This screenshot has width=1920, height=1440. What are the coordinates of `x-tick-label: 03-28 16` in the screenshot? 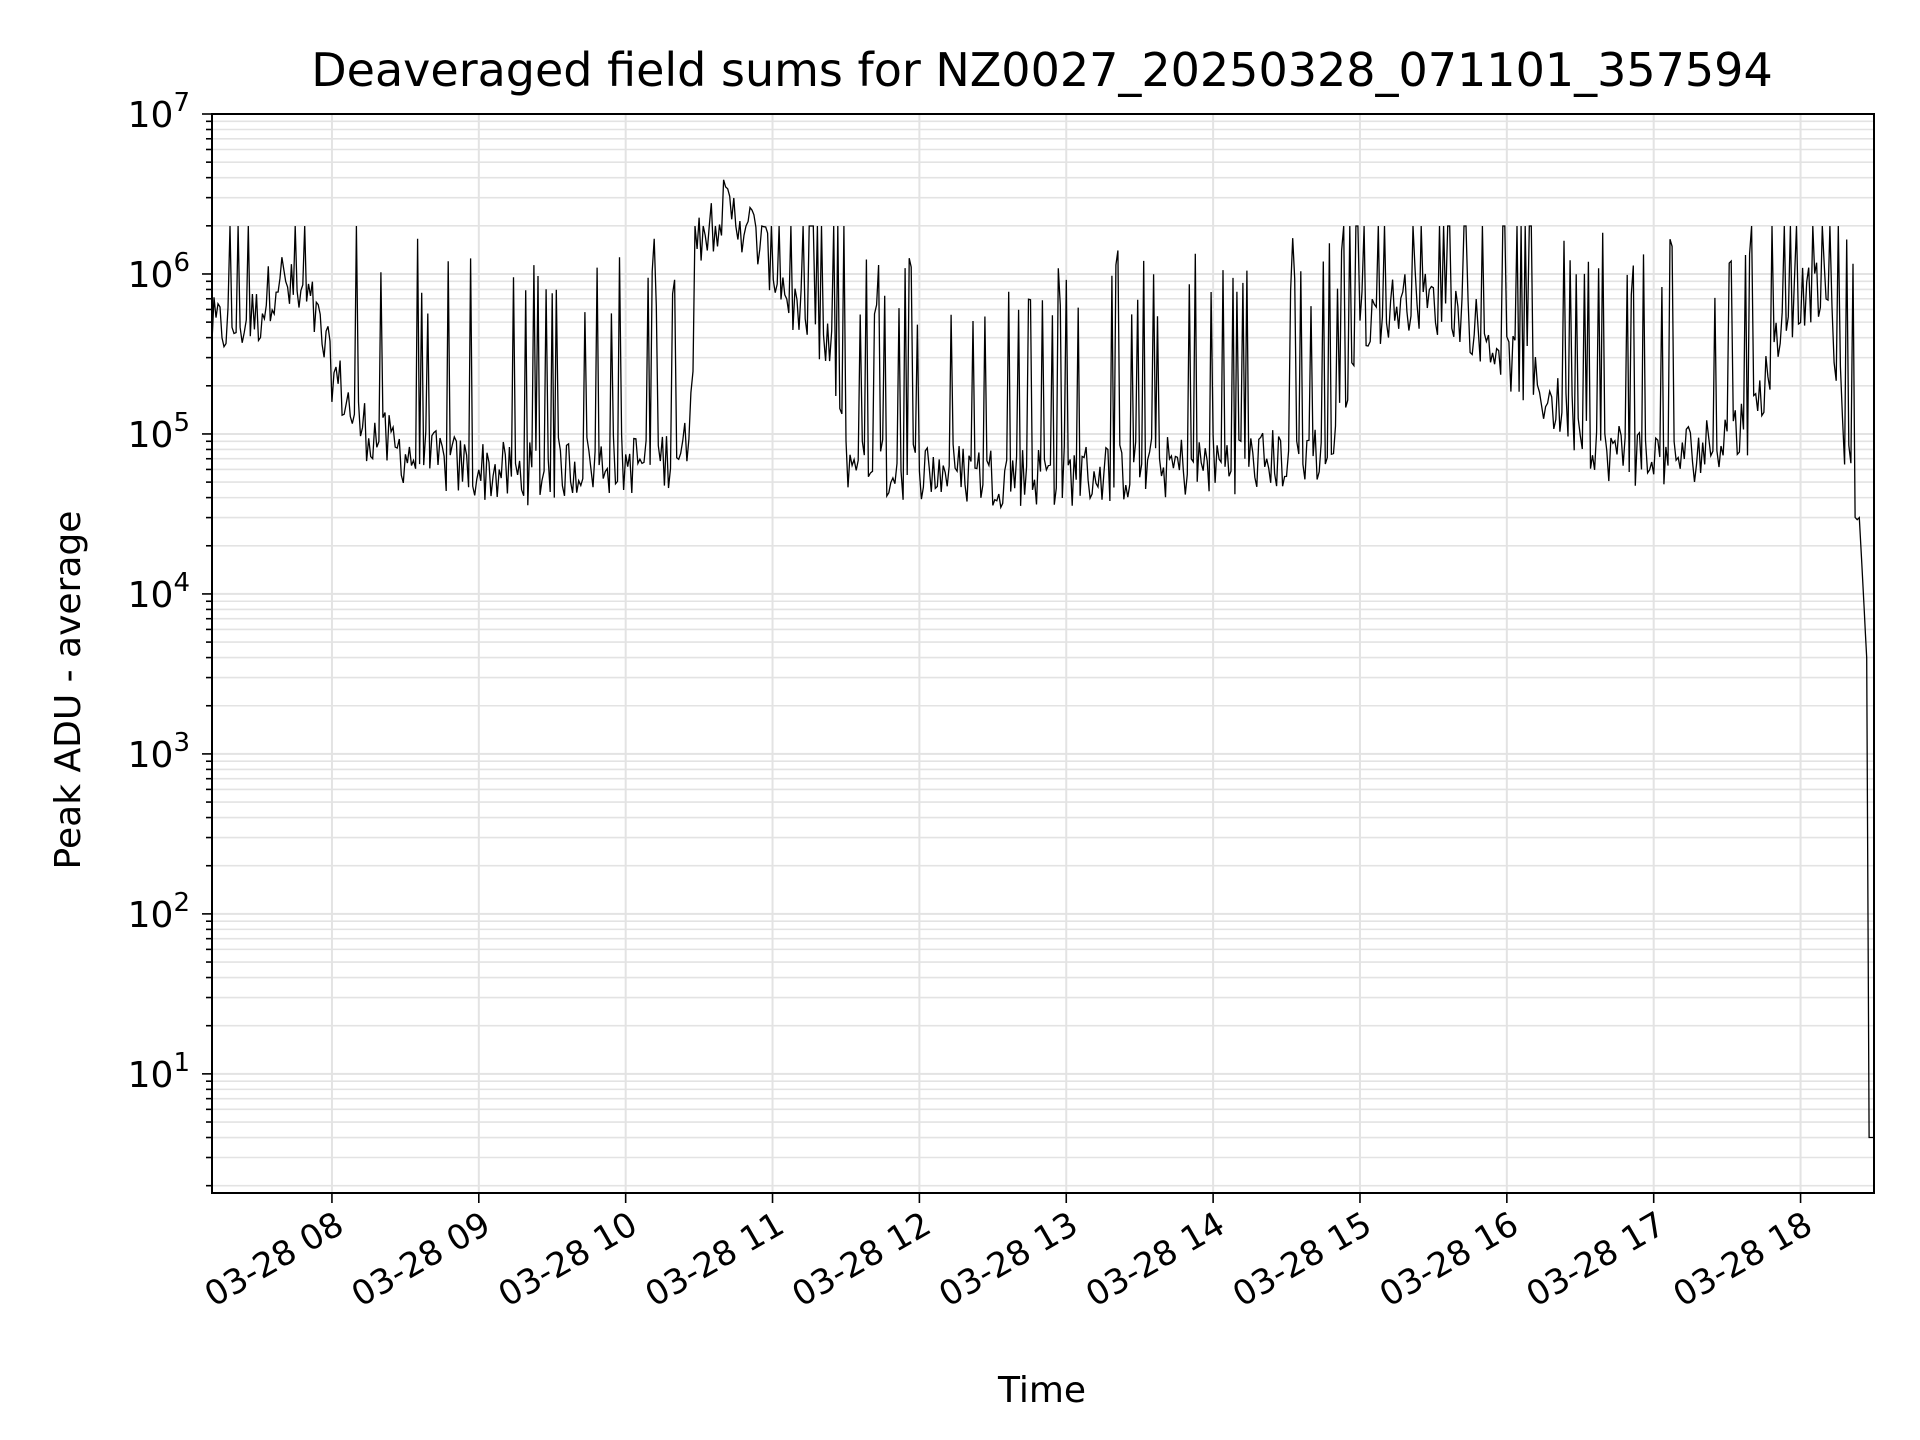 It's located at (1449, 1259).